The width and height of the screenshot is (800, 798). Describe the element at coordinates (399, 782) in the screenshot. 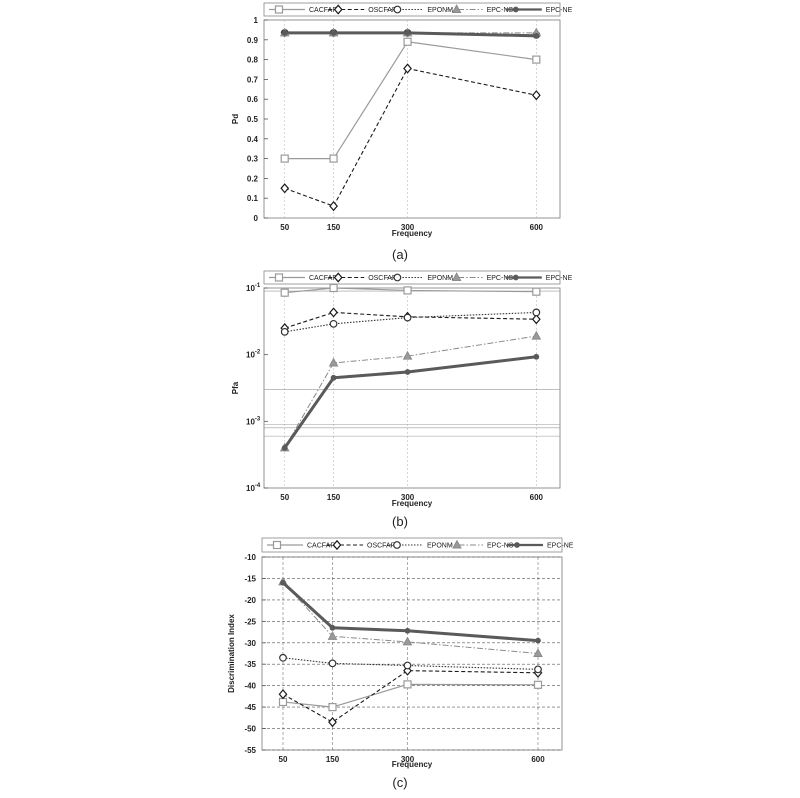

I see `panel-caption-3: (c)` at that location.